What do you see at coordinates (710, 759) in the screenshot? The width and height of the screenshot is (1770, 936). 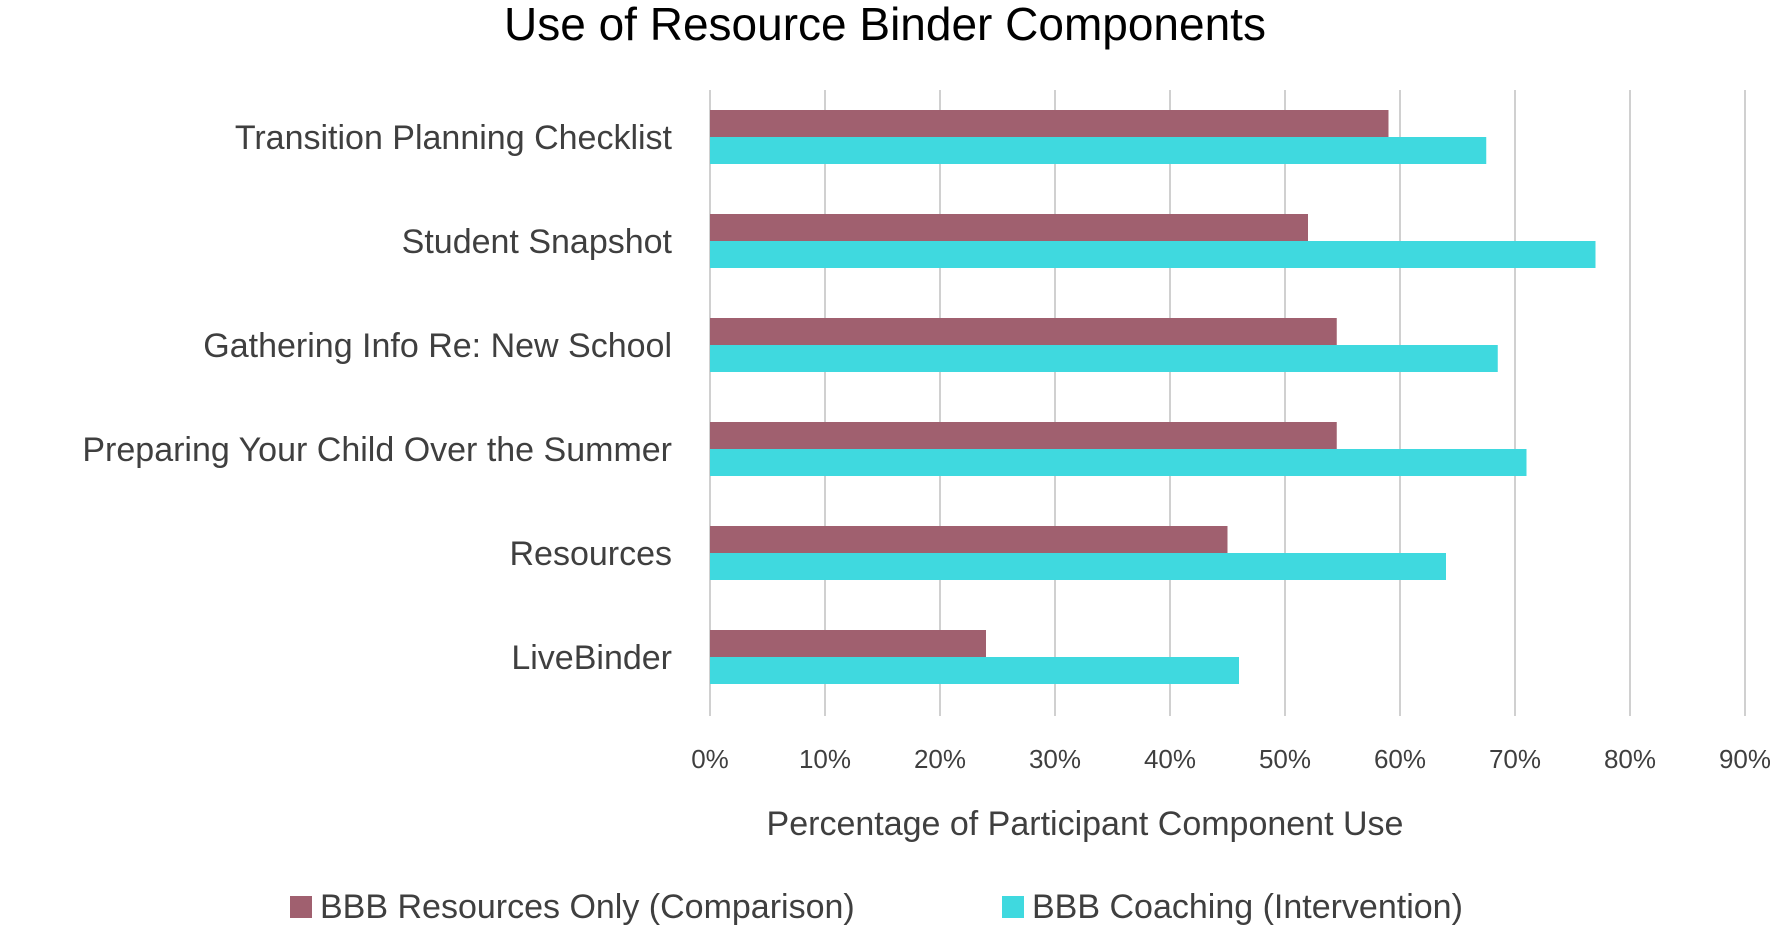 I see `x-tick-label: 0%` at bounding box center [710, 759].